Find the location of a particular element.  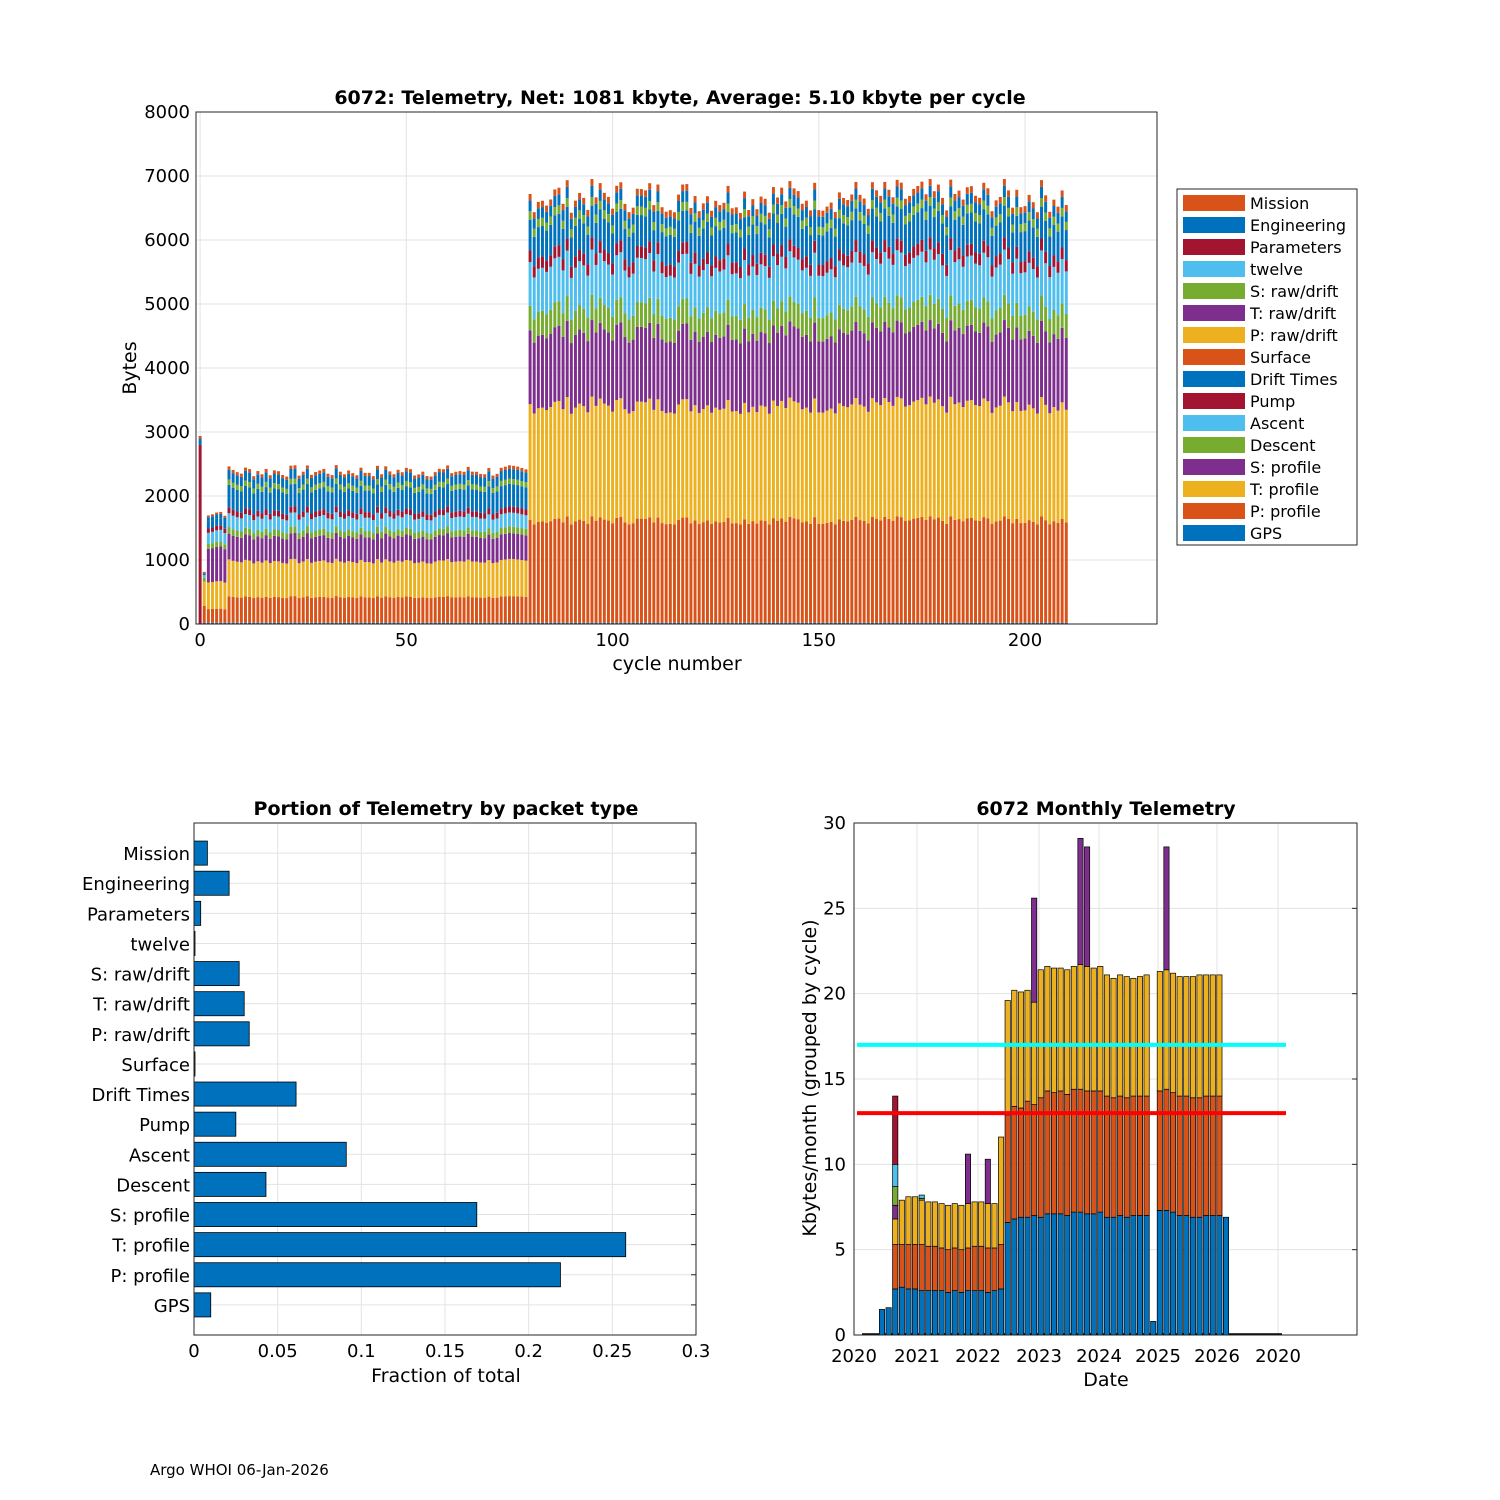

chart3-title: 6072 Monthly Telemetry is located at coordinates (1106, 809).